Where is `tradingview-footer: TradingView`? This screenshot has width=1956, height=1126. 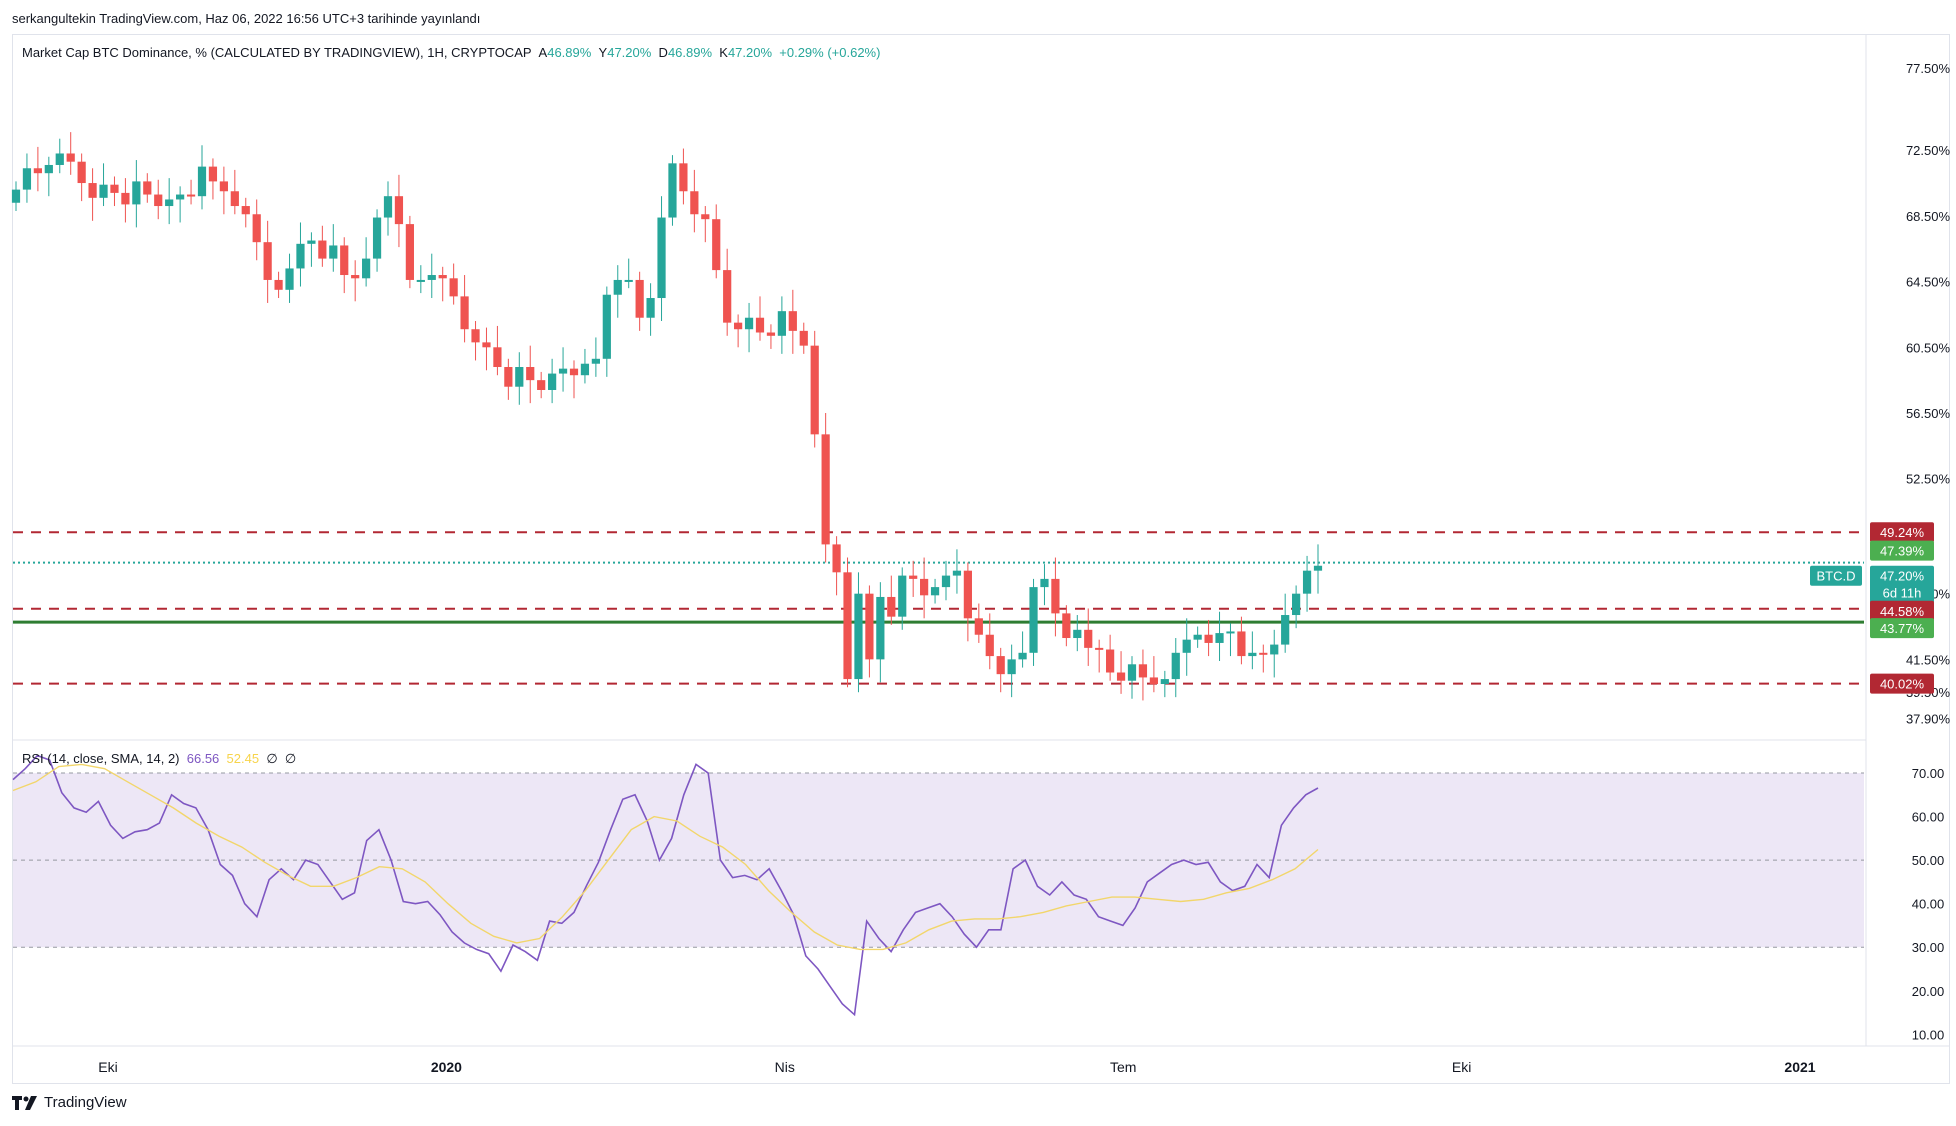
tradingview-footer: TradingView is located at coordinates (69, 1102).